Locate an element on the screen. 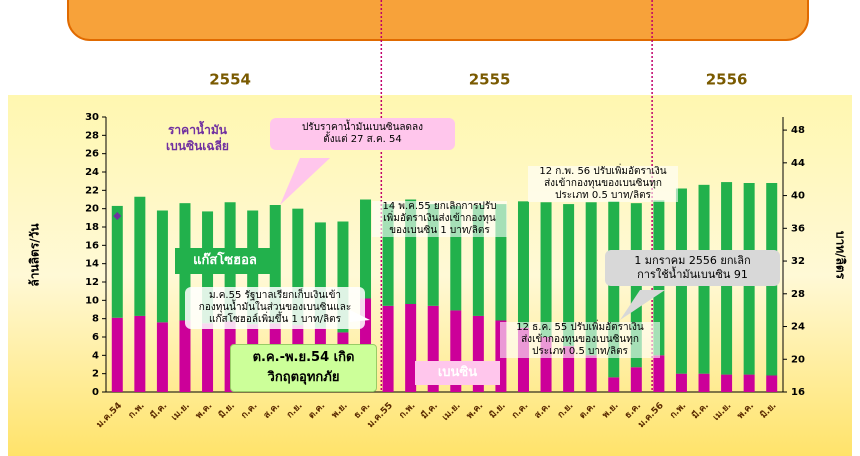 This screenshot has width=860, height=456. text-line: 12 ธ.ค. 55 ปรับเพิ่มอัตราเงิน is located at coordinates (580, 327).